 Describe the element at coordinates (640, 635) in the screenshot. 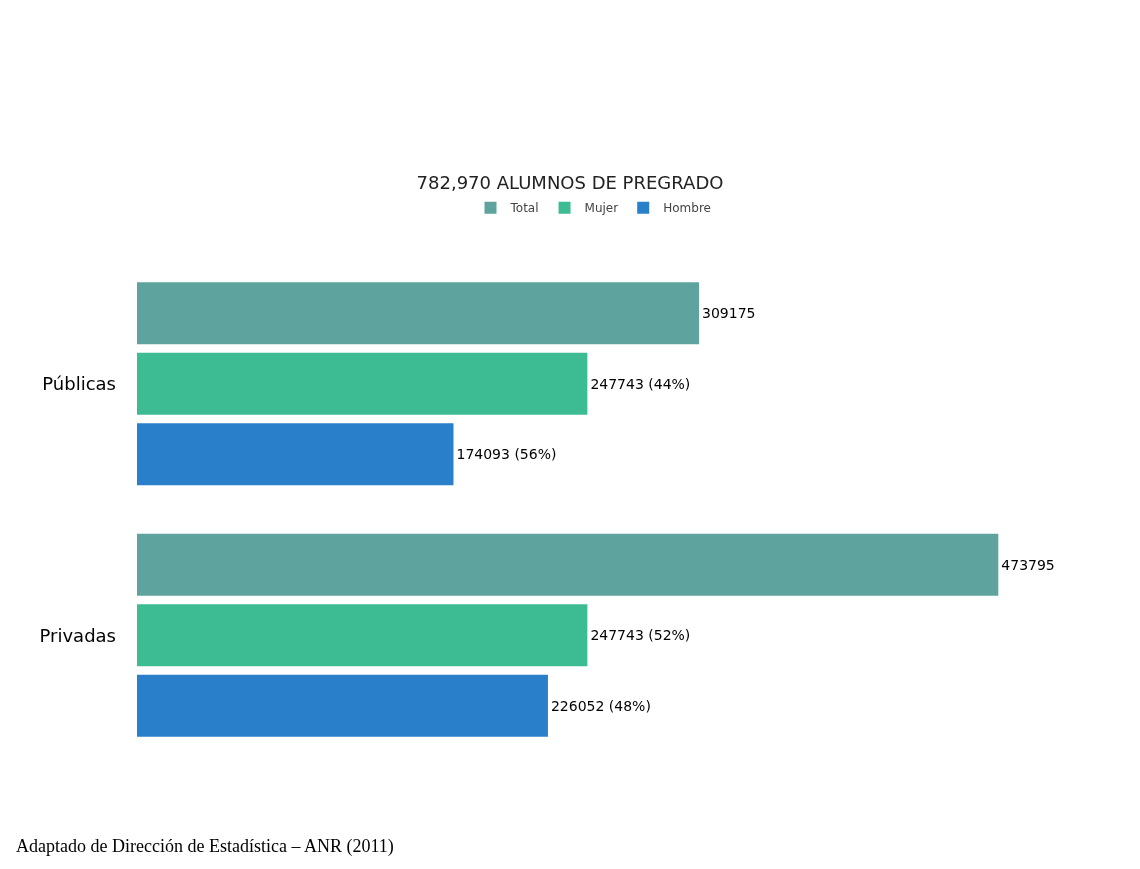

I see `data-label: 247743 (52%)` at that location.